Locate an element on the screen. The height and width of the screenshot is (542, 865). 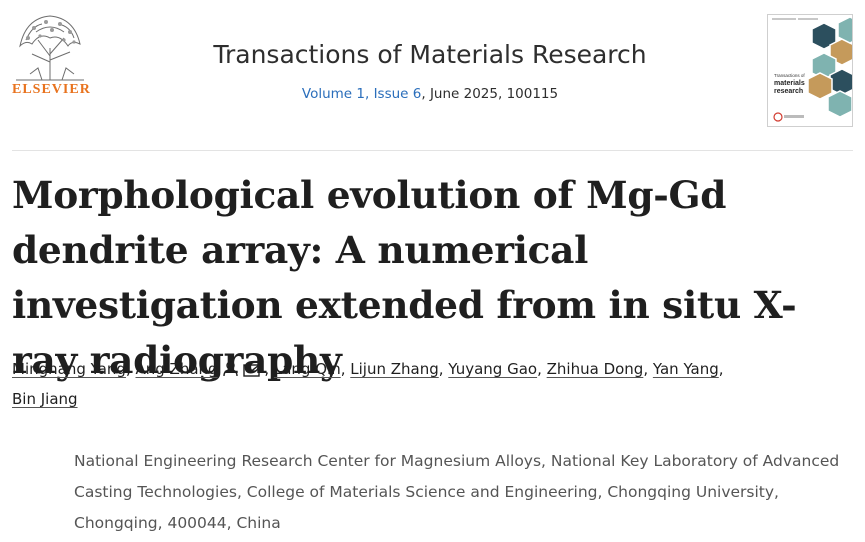
journal-meta: Volume 1, Issue 6, June 2025, 100115 is located at coordinates (430, 94).